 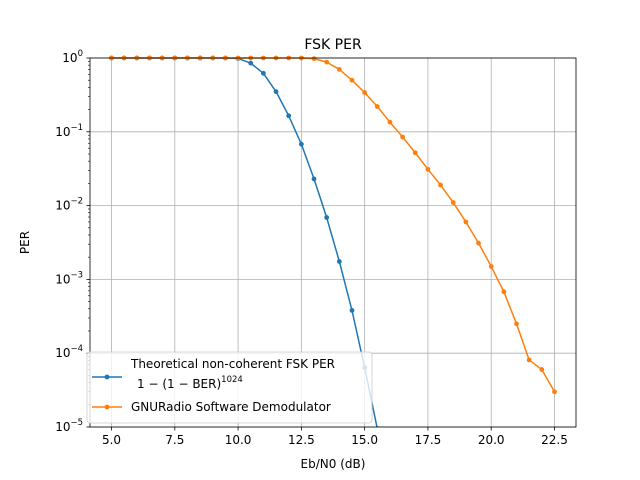 I want to click on x-tick-label: 5.0, so click(x=111, y=440).